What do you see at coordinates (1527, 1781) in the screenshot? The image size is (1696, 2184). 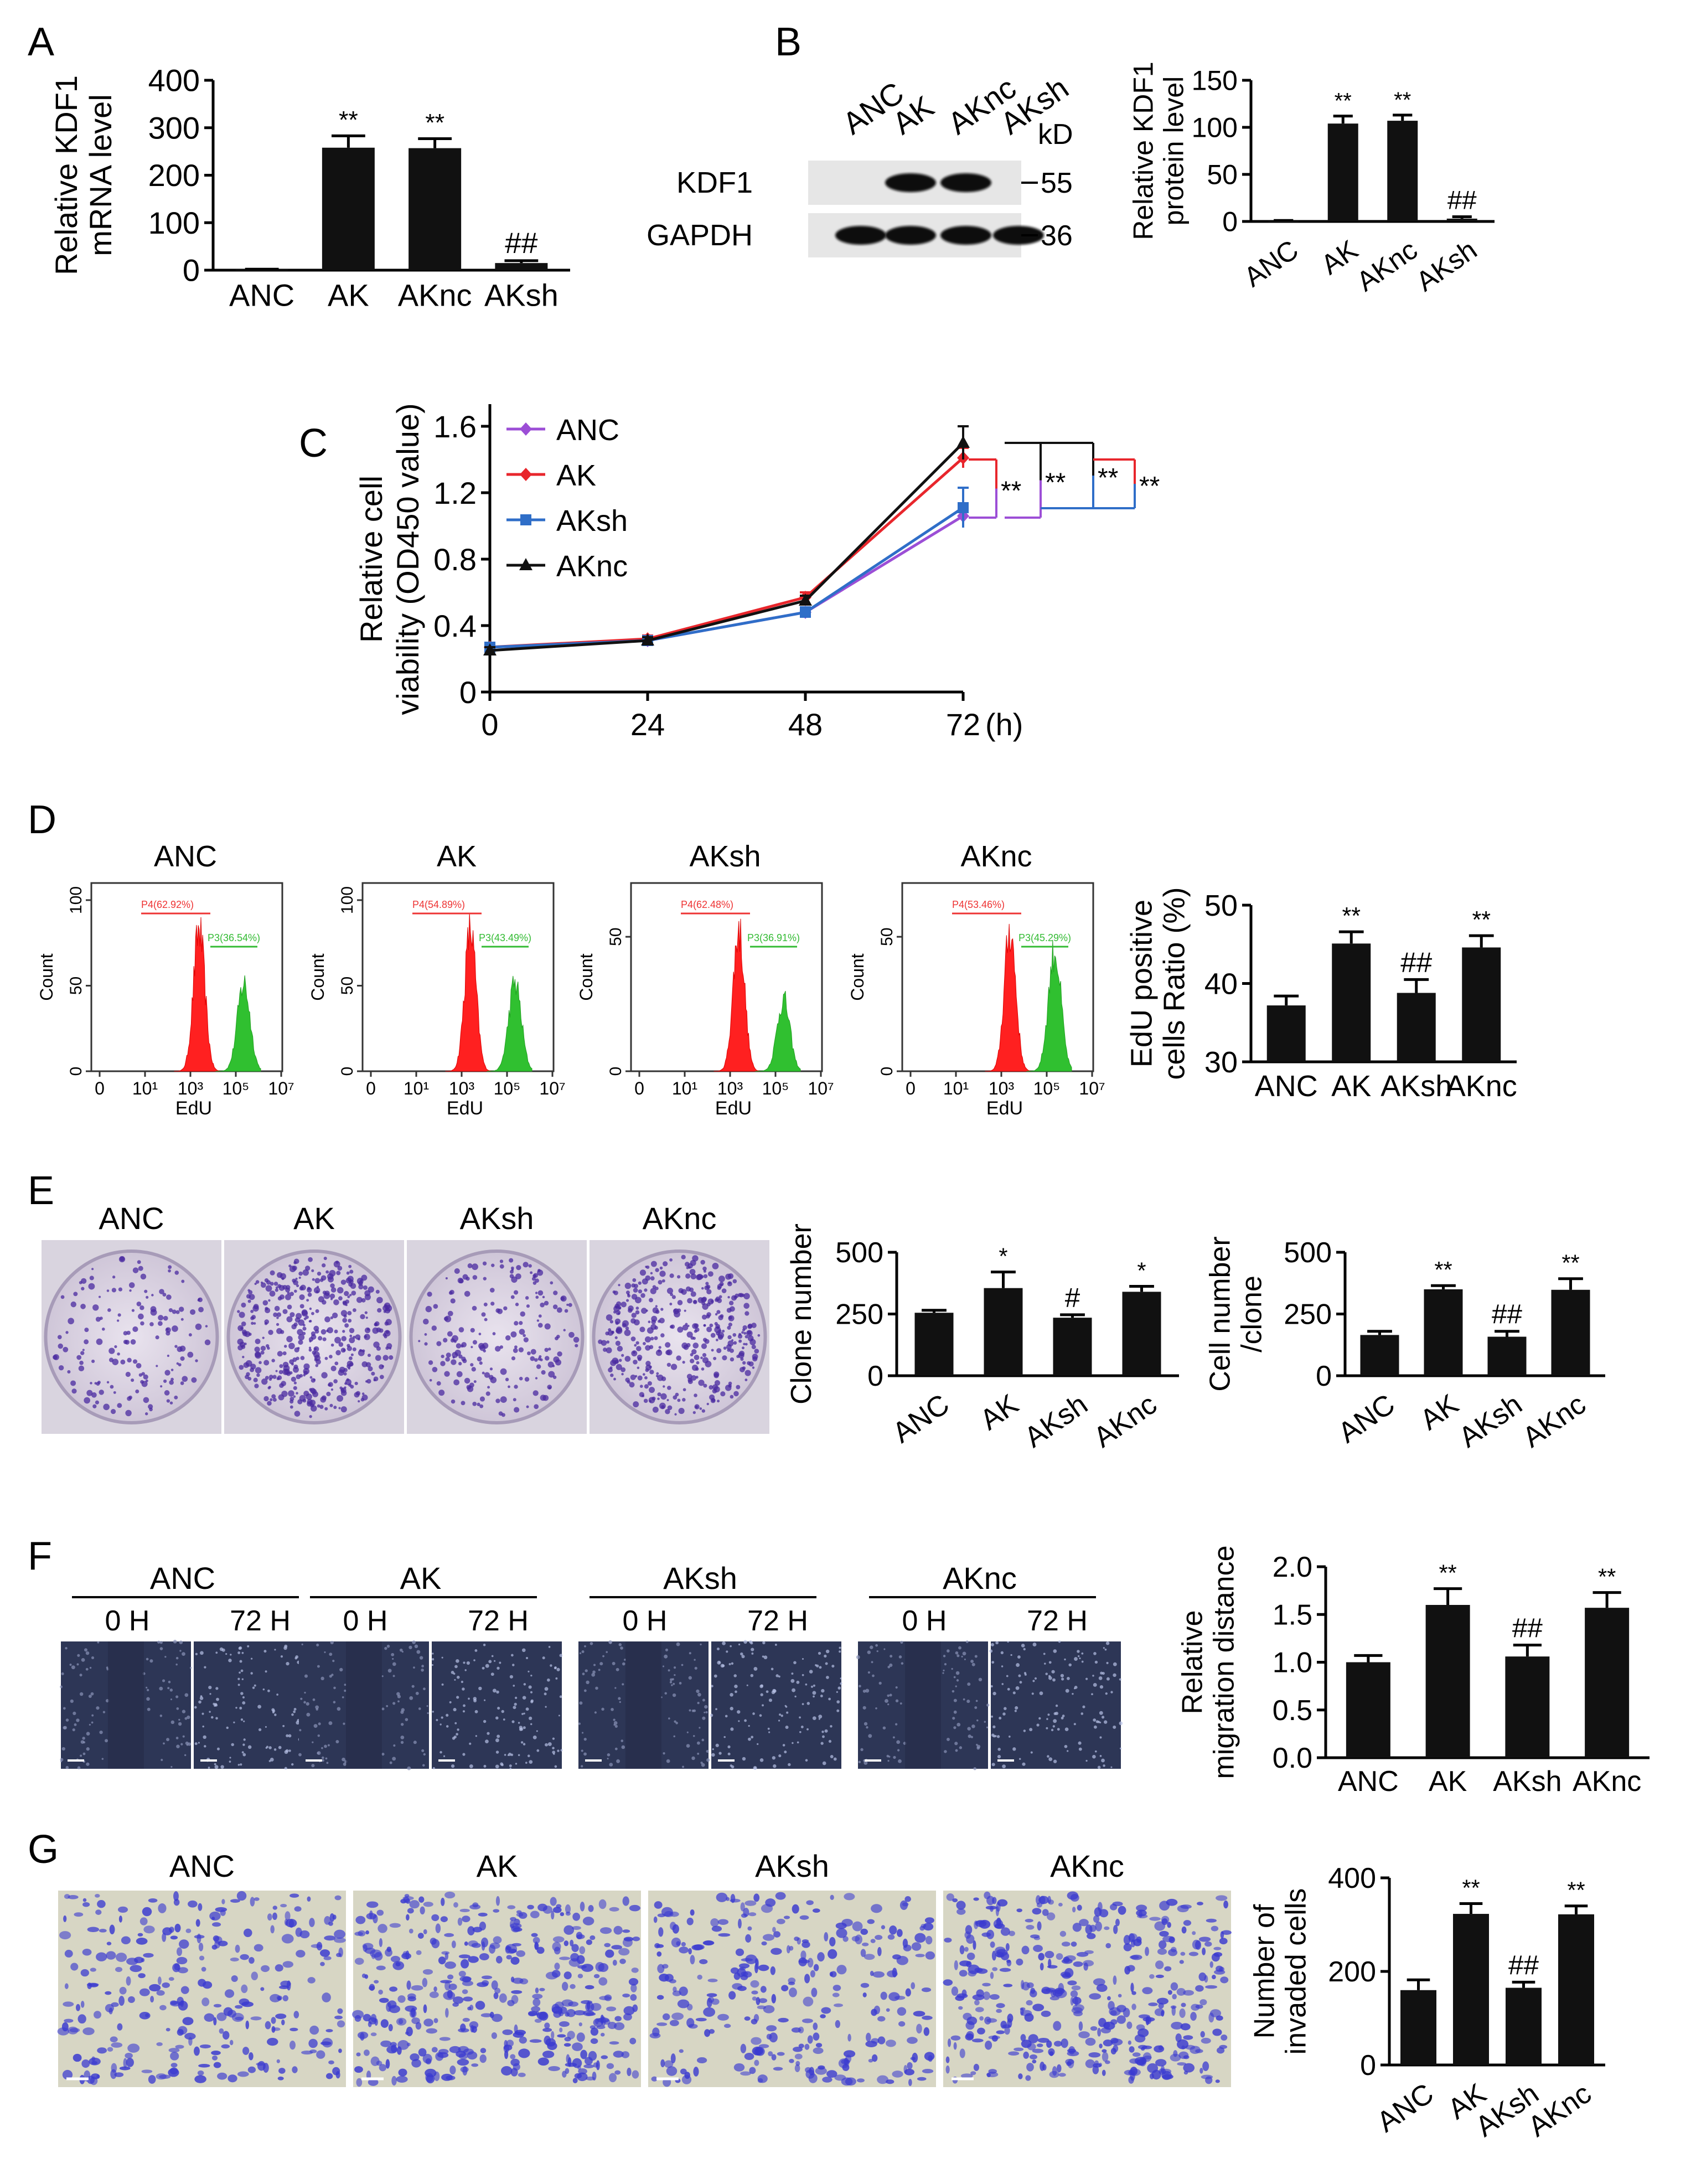 I see `x-tick-label: AKsh` at bounding box center [1527, 1781].